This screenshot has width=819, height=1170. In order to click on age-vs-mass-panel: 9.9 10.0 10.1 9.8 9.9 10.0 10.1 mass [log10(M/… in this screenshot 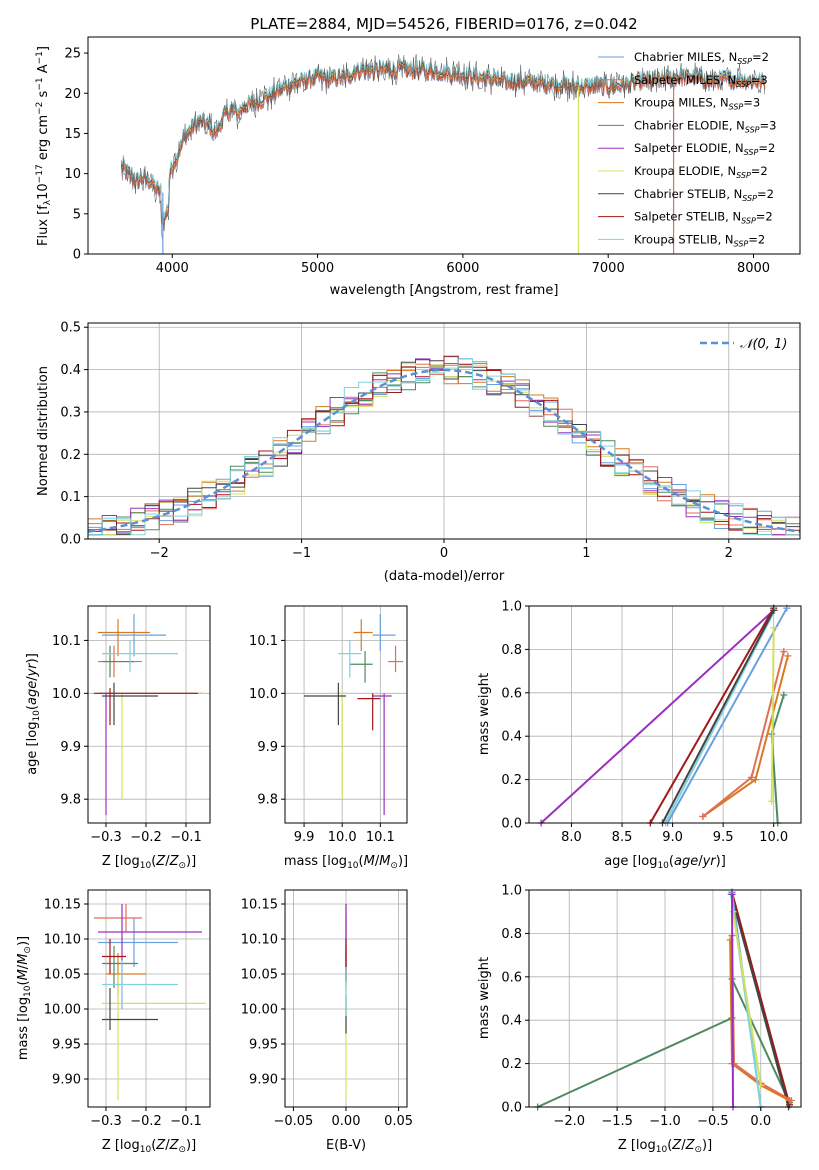, I will do `click(328, 738)`.